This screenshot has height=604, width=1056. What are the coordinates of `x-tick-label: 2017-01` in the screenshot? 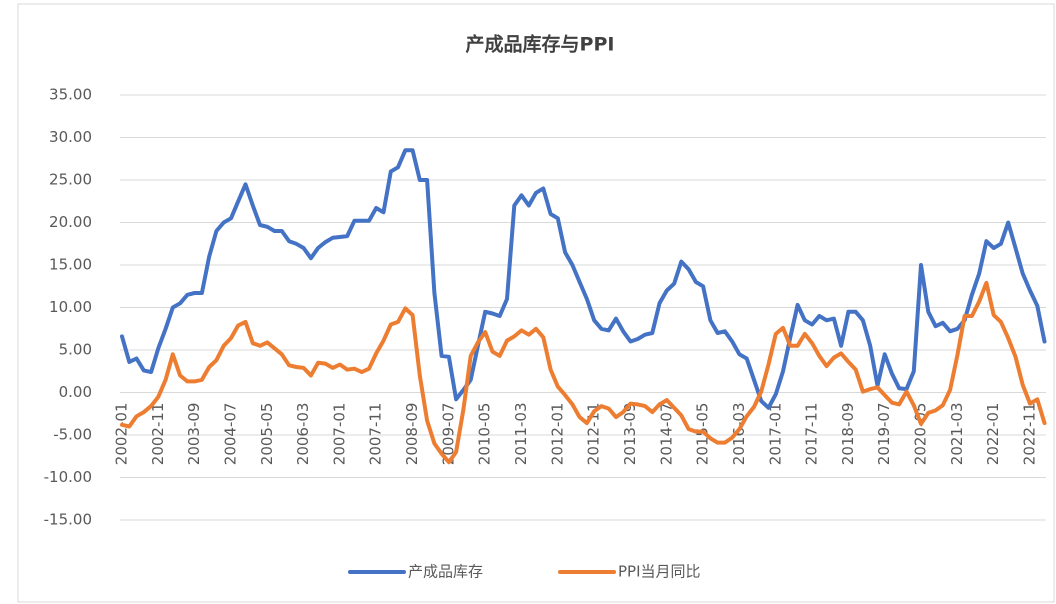 It's located at (775, 434).